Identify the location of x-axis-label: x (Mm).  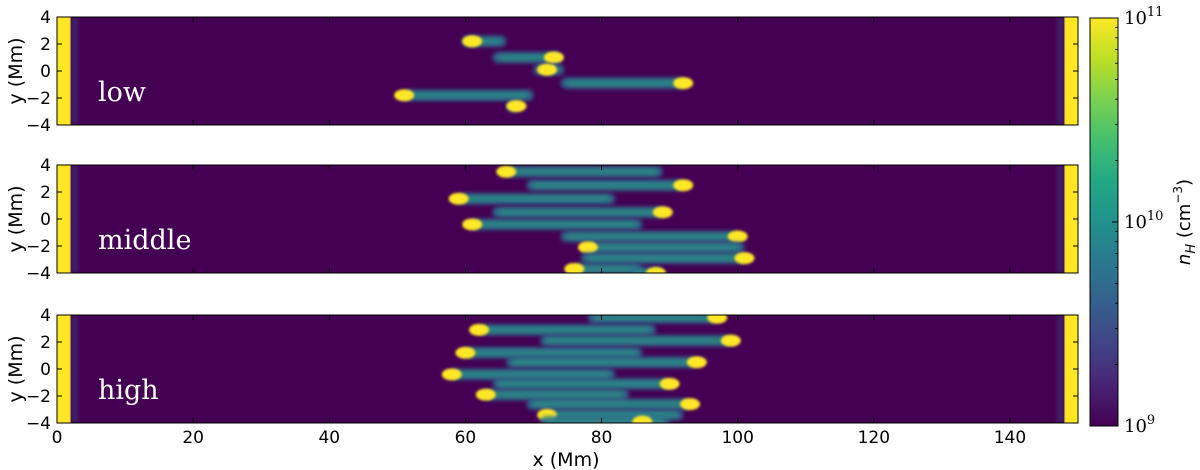
(565, 459).